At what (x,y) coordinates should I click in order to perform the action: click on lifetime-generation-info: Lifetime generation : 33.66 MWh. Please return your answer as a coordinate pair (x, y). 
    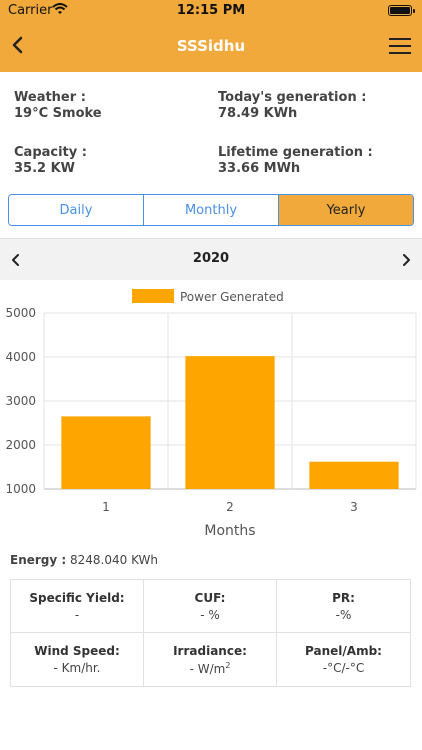
    Looking at the image, I should click on (295, 161).